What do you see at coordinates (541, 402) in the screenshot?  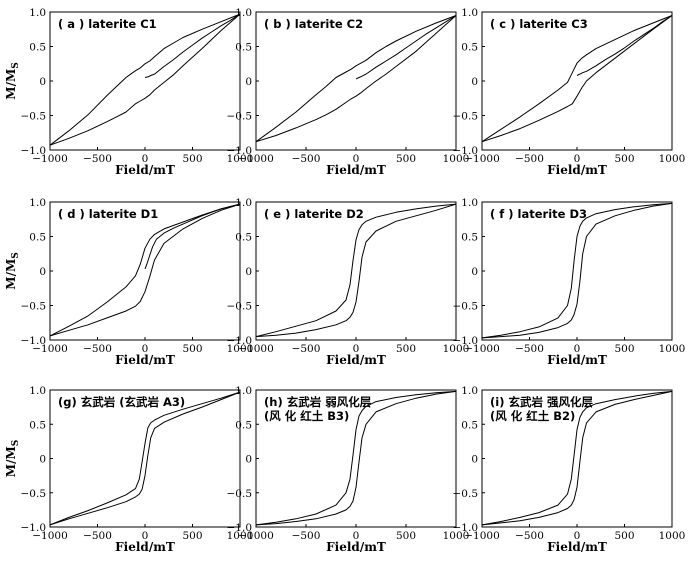 I see `panel-title: (i) 玄武岩 强风化层` at bounding box center [541, 402].